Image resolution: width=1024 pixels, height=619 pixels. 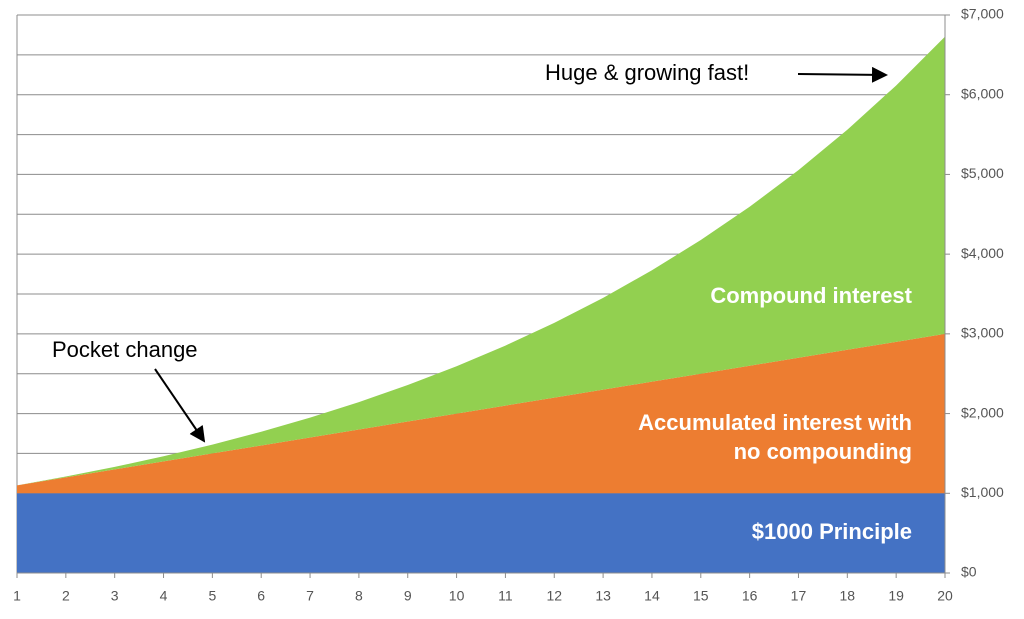 What do you see at coordinates (66, 596) in the screenshot?
I see `x-tick-label: 2` at bounding box center [66, 596].